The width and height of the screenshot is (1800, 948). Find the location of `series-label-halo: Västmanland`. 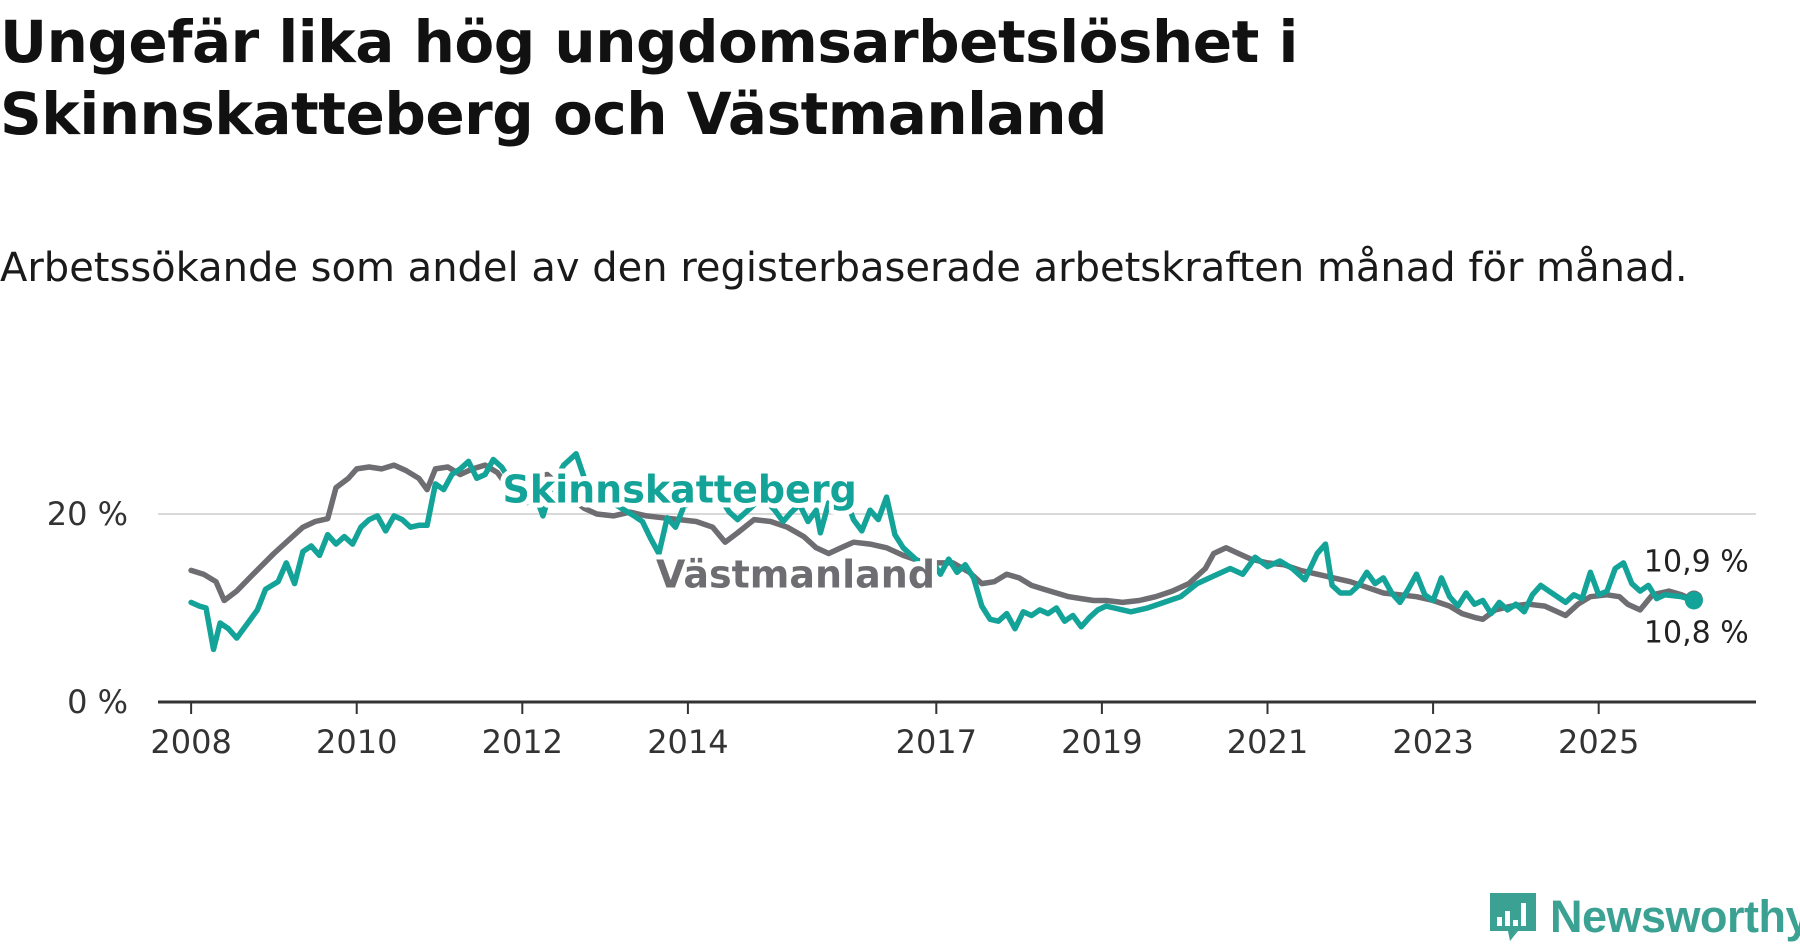

series-label-halo: Västmanland is located at coordinates (795, 574).